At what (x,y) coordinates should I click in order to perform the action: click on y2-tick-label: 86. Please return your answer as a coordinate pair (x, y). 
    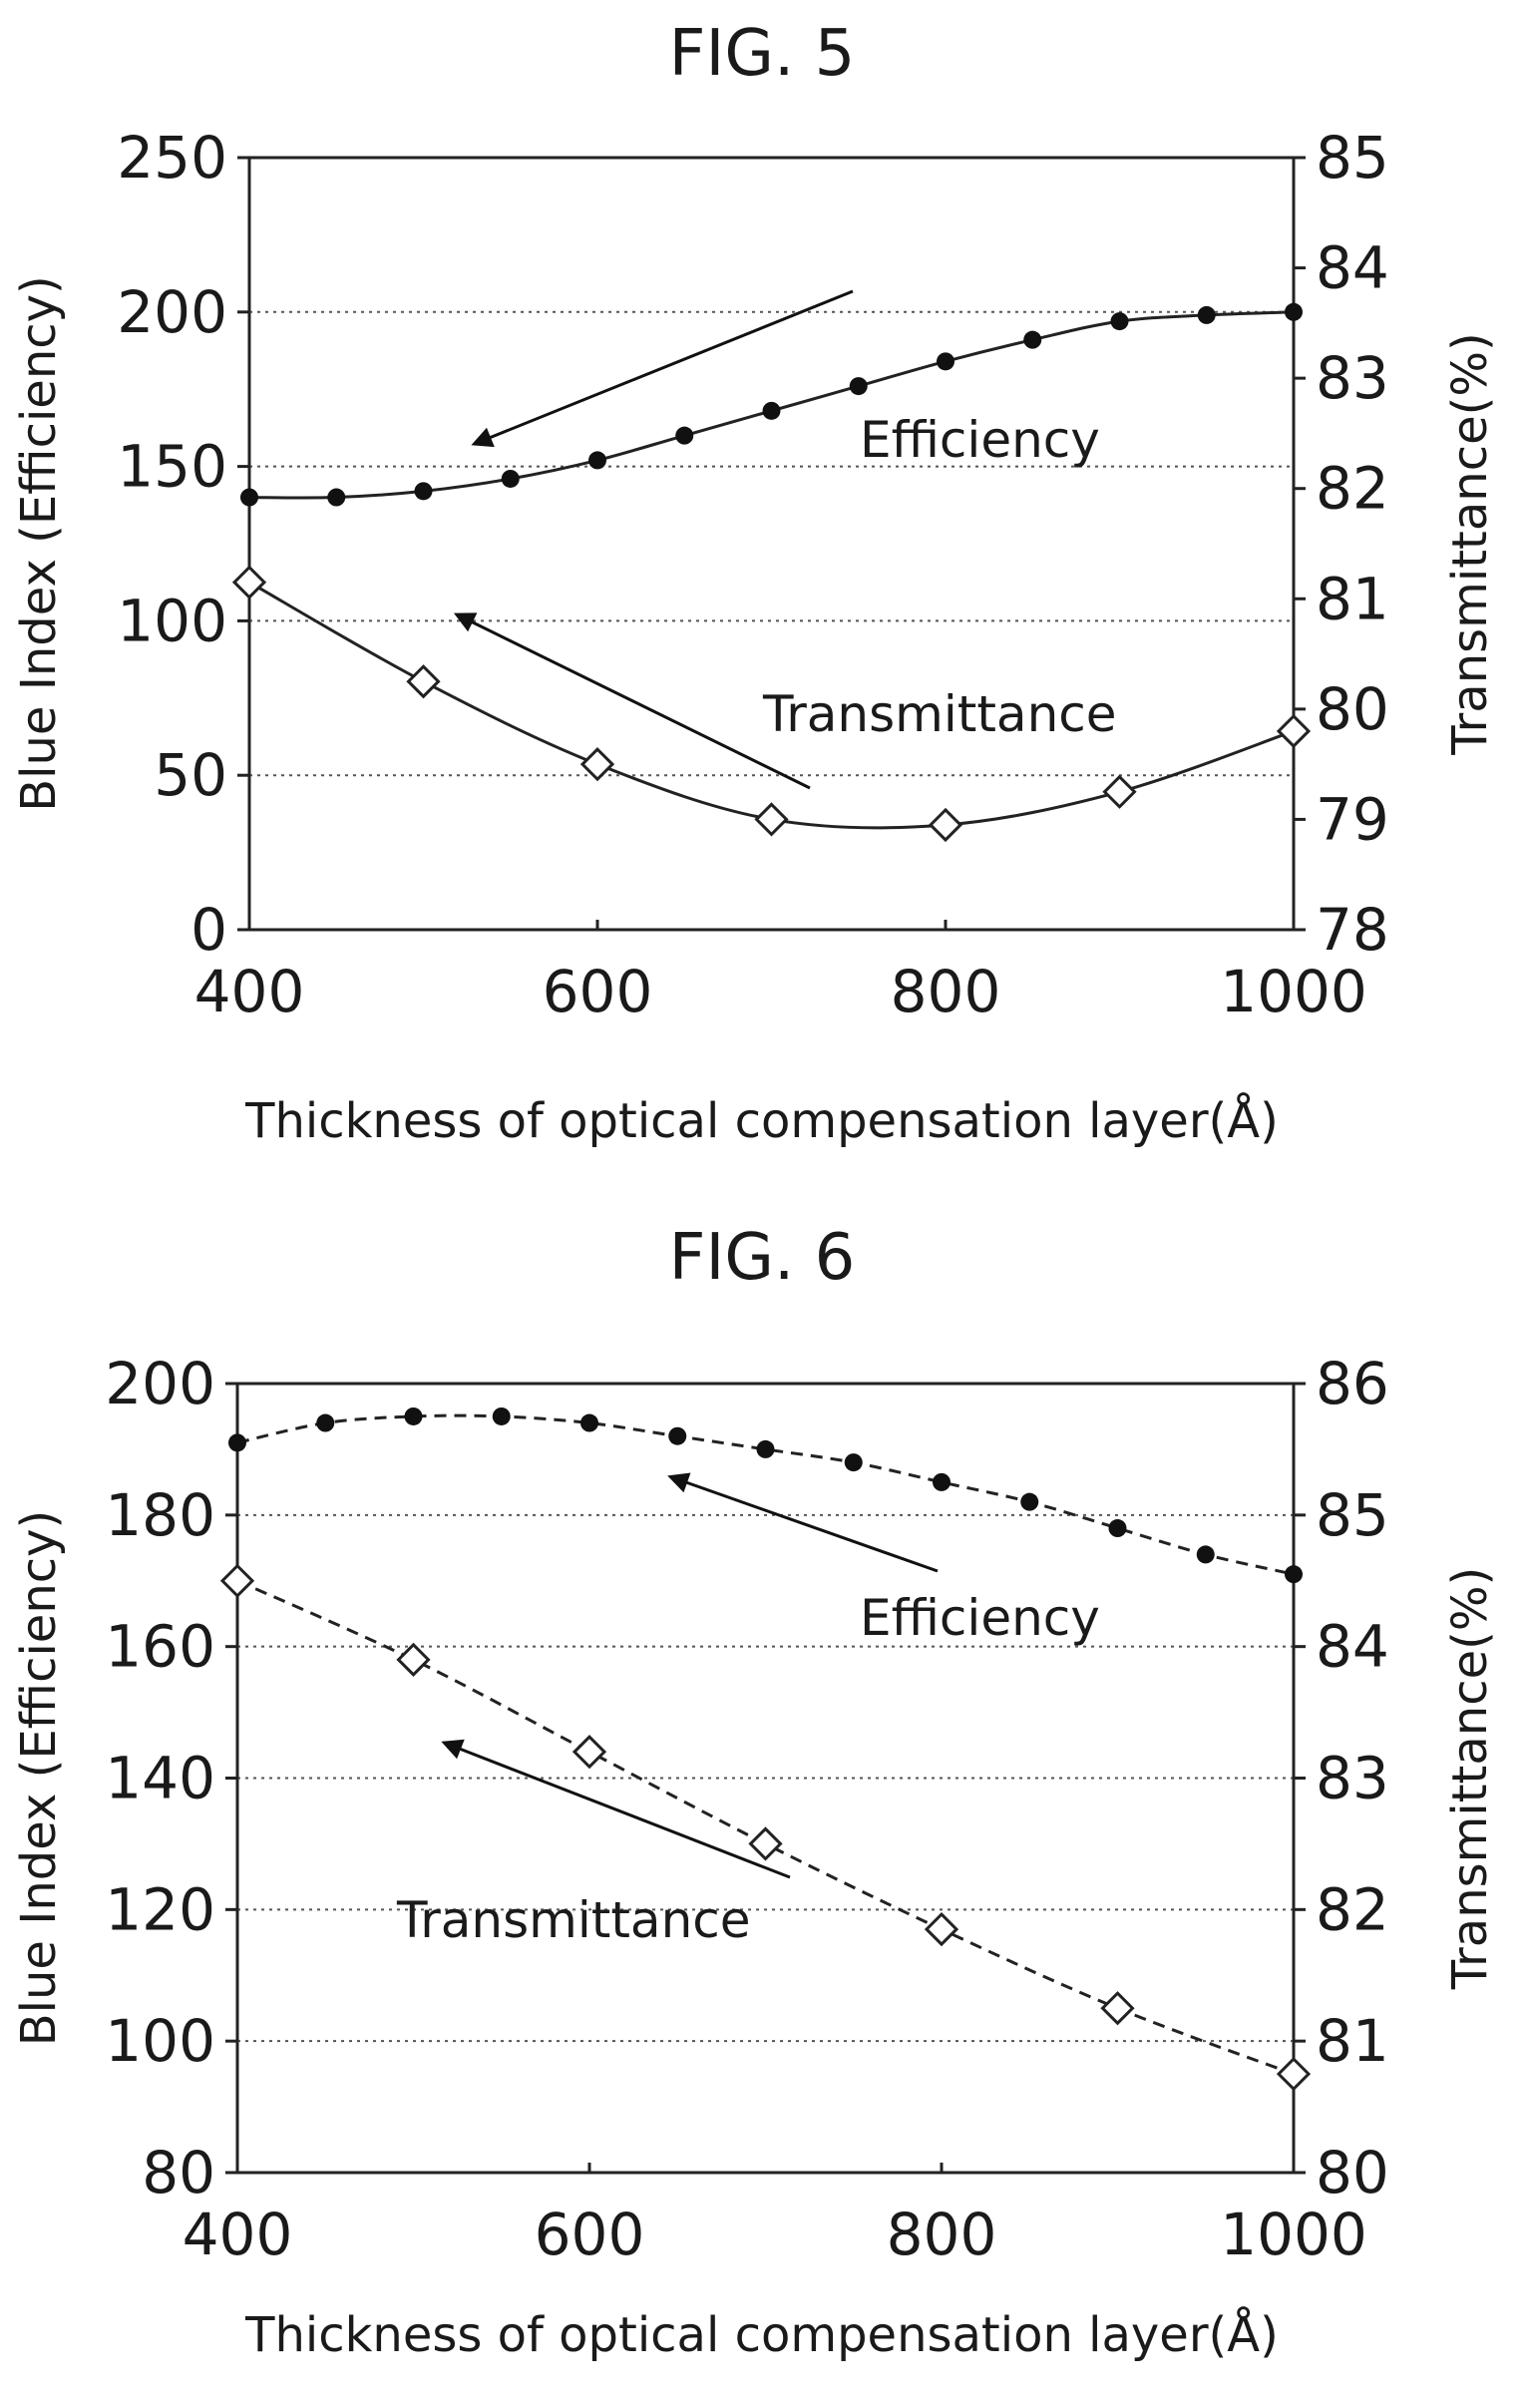
    Looking at the image, I should click on (1352, 1384).